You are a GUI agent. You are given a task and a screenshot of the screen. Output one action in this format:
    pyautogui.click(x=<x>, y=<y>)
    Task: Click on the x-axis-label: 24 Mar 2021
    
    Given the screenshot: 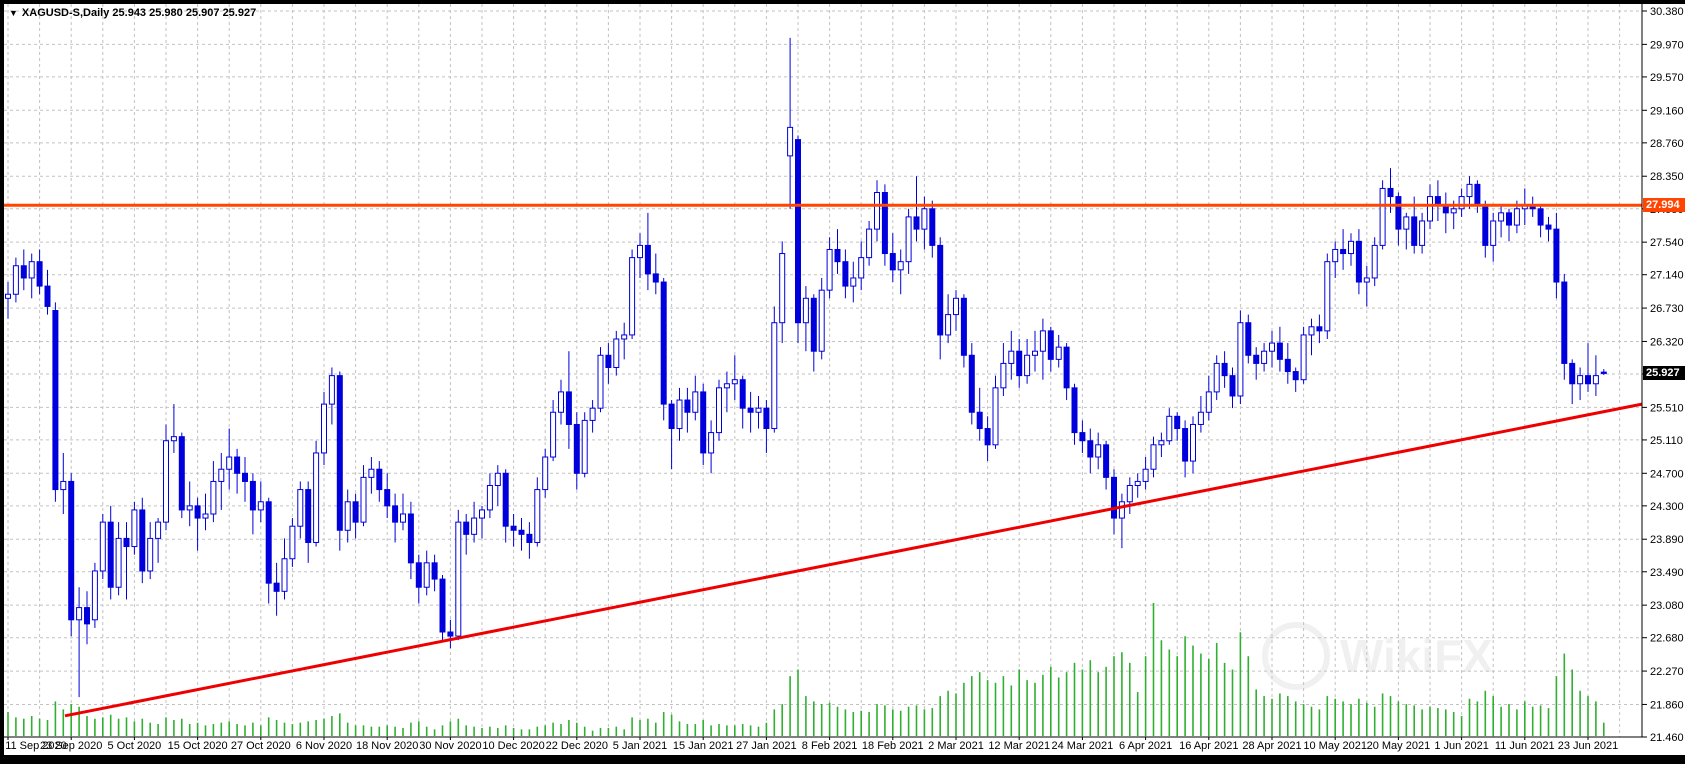 What is the action you would take?
    pyautogui.click(x=1083, y=746)
    